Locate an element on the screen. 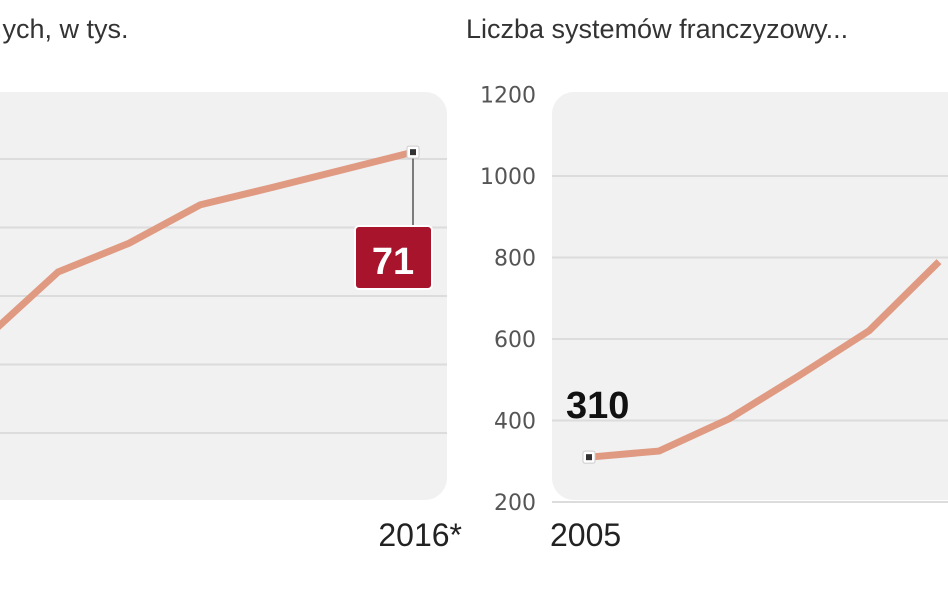  left-annotation-box is located at coordinates (393, 257).